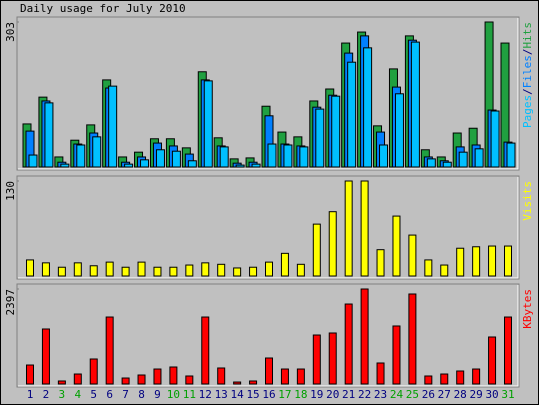 Image resolution: width=539 pixels, height=405 pixels. What do you see at coordinates (189, 394) in the screenshot?
I see `x-tick-label: 11` at bounding box center [189, 394].